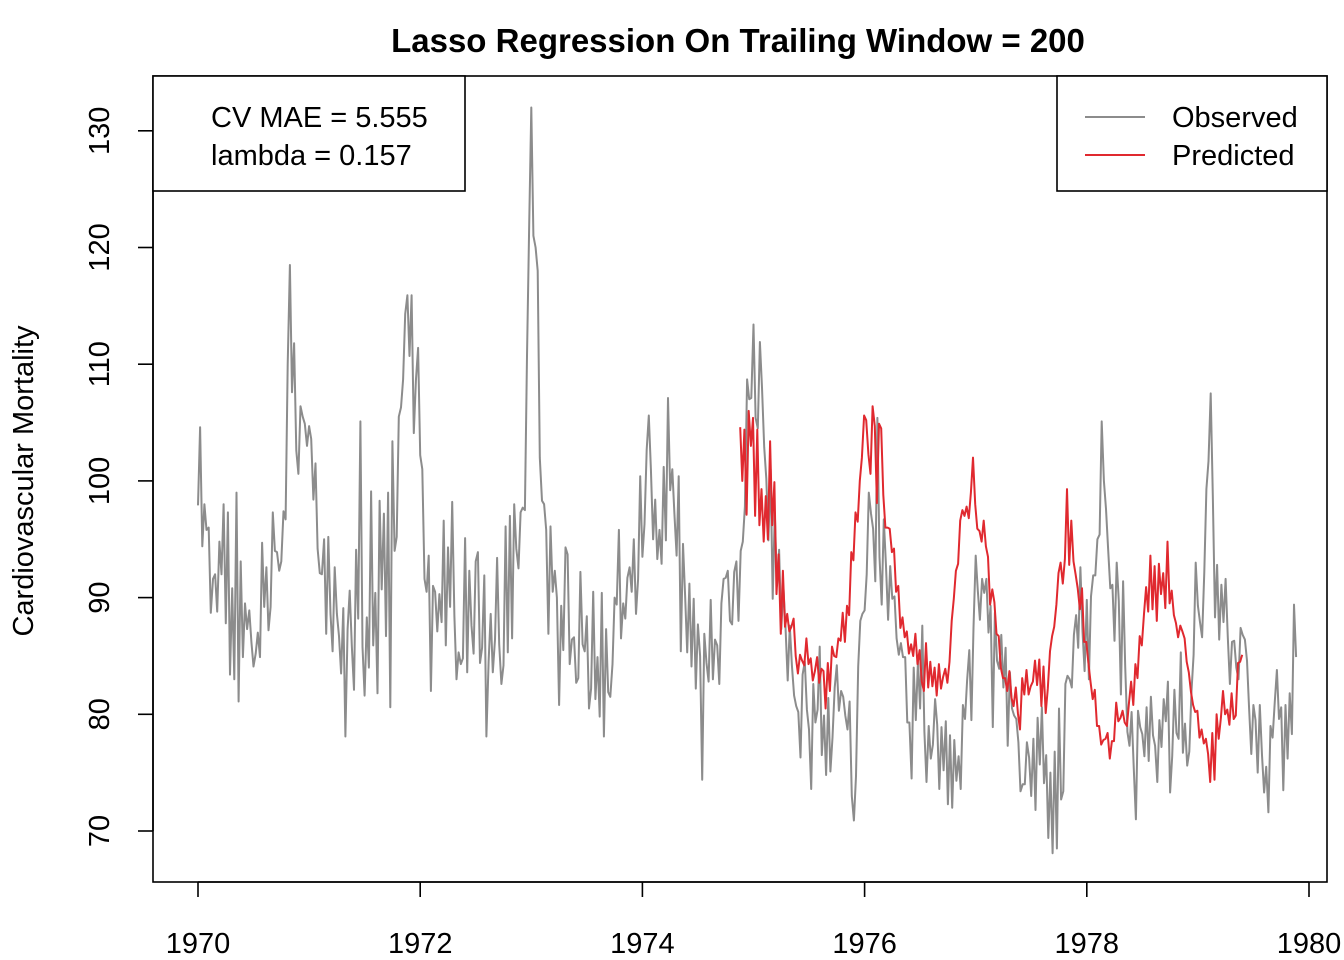 Image resolution: width=1344 pixels, height=960 pixels. I want to click on x-tick-label: 1972, so click(420, 944).